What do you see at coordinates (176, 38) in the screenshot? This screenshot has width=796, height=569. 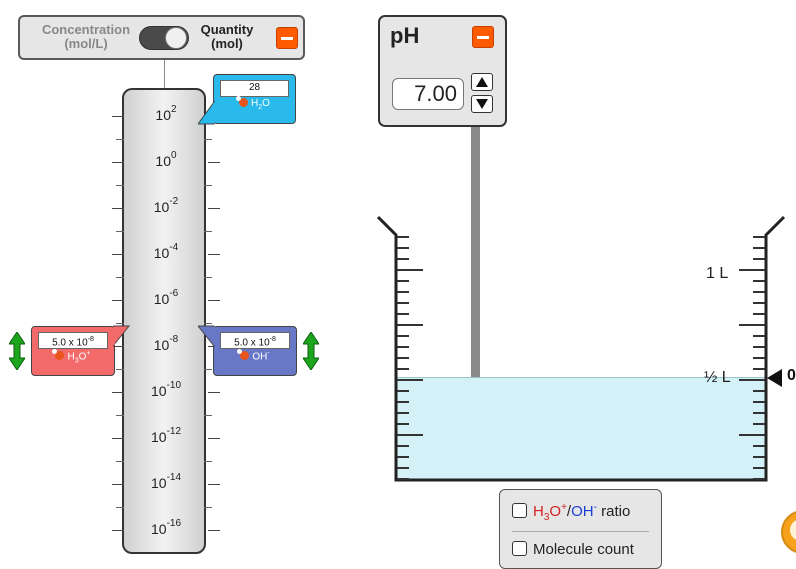 I see `toggle-knob` at bounding box center [176, 38].